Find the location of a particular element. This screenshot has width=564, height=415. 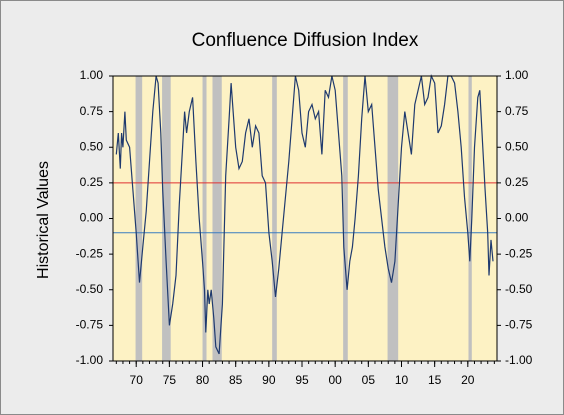

y-tick-label: 1.00 is located at coordinates (92, 75).